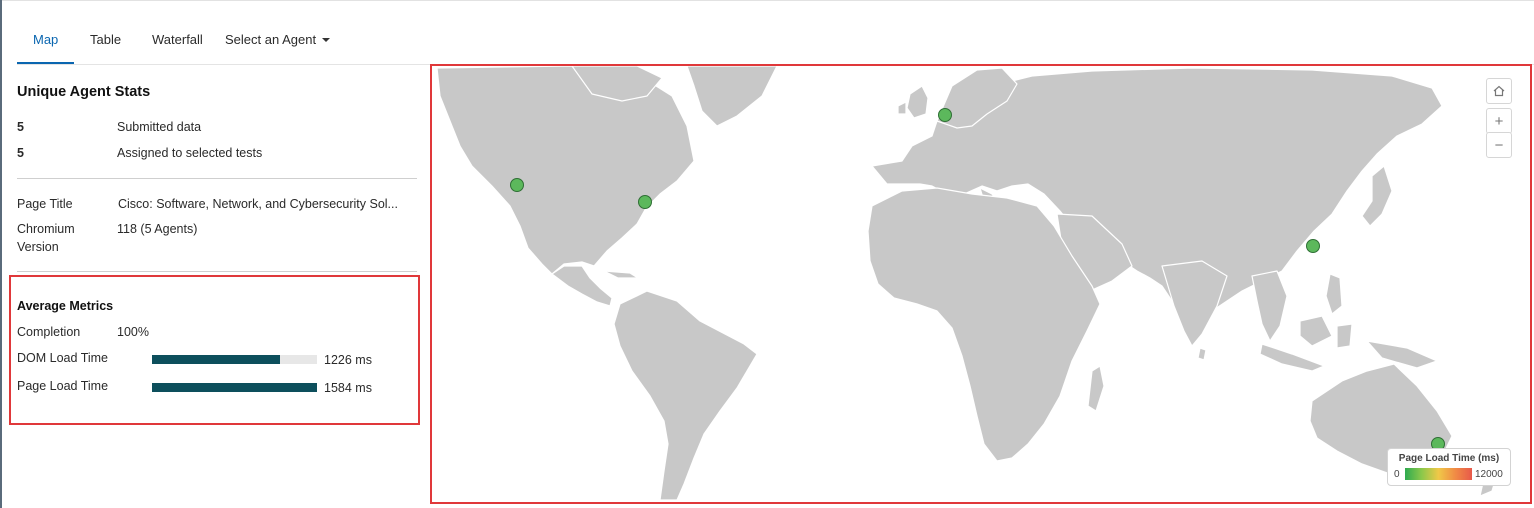  Describe the element at coordinates (106, 39) in the screenshot. I see `tab-table: Table` at that location.